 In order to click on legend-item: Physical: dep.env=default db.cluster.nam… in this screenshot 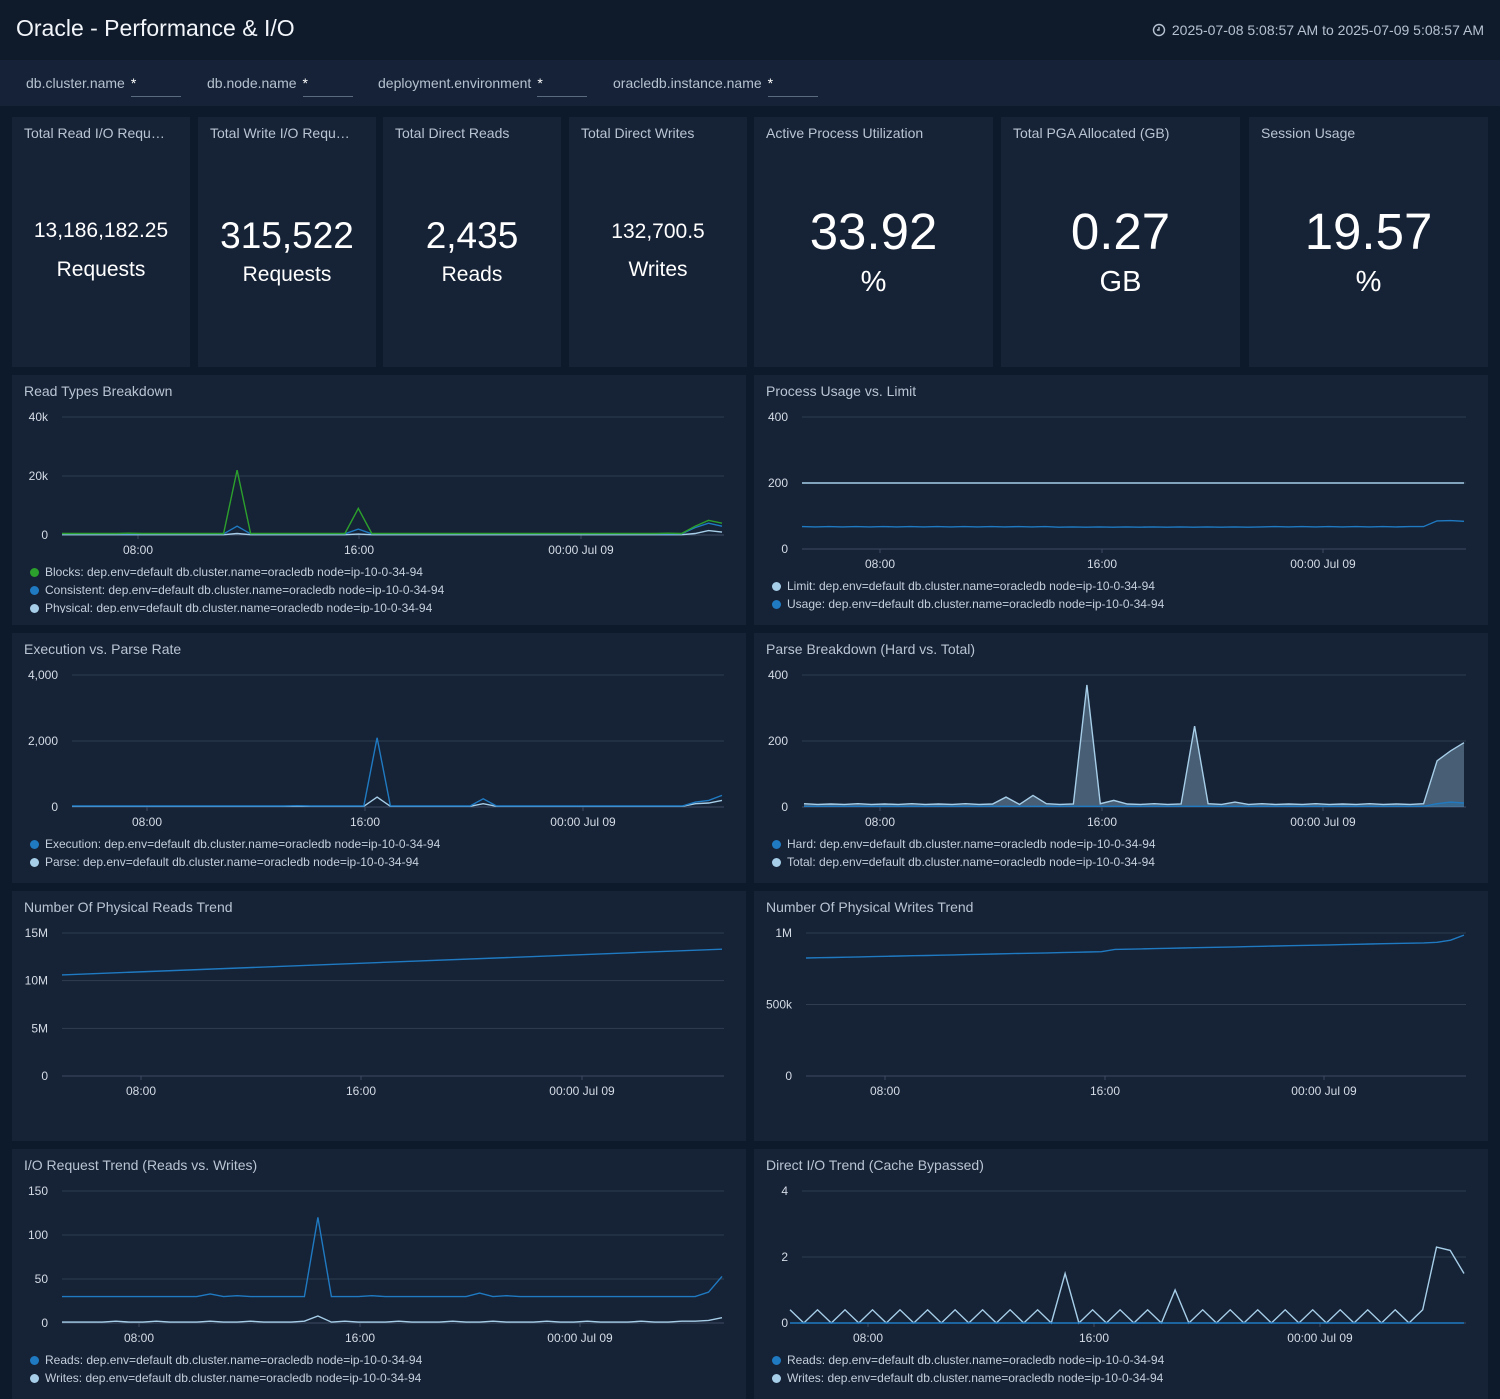, I will do `click(237, 606)`.